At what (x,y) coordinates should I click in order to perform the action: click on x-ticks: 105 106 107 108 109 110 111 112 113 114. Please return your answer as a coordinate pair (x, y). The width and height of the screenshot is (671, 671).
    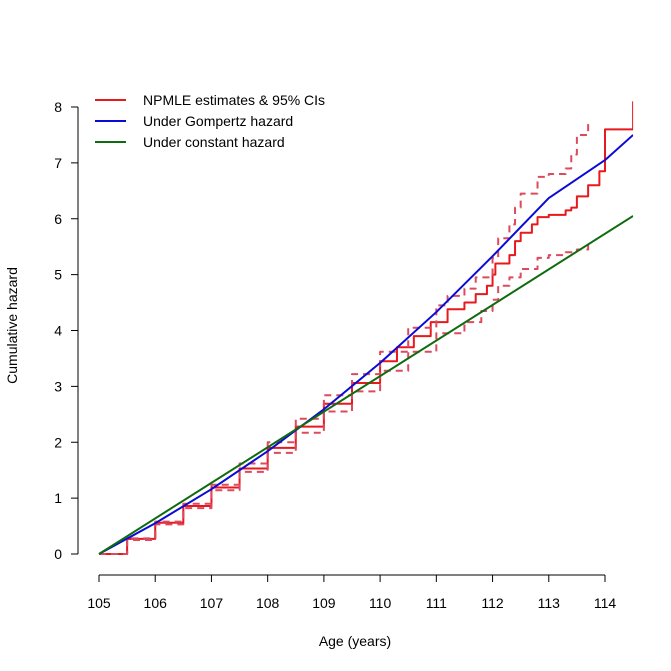
    Looking at the image, I should click on (351, 593).